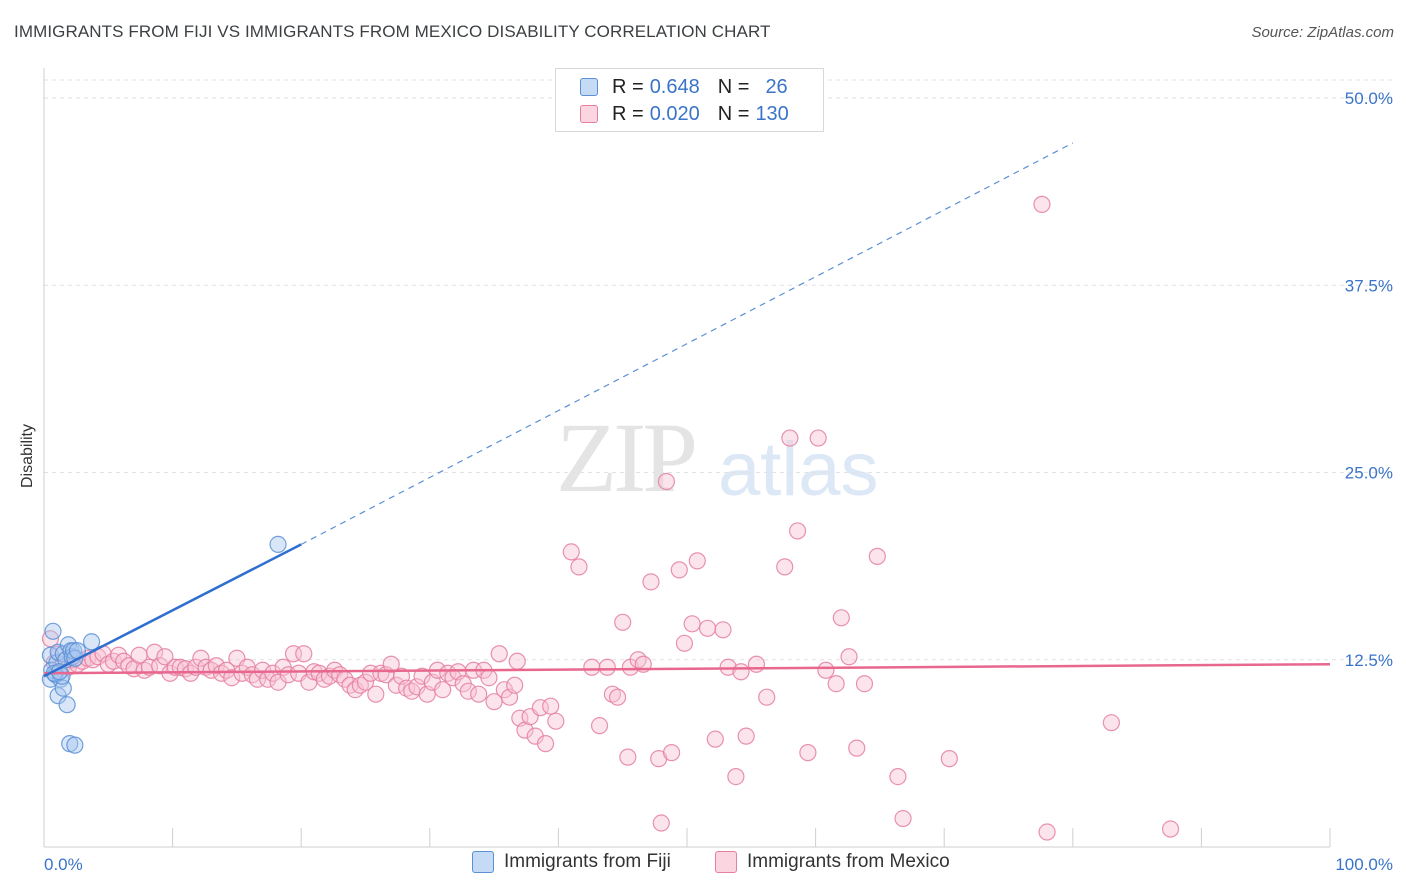 The image size is (1406, 892). I want to click on y-tick-label: 12.5%, so click(1369, 660).